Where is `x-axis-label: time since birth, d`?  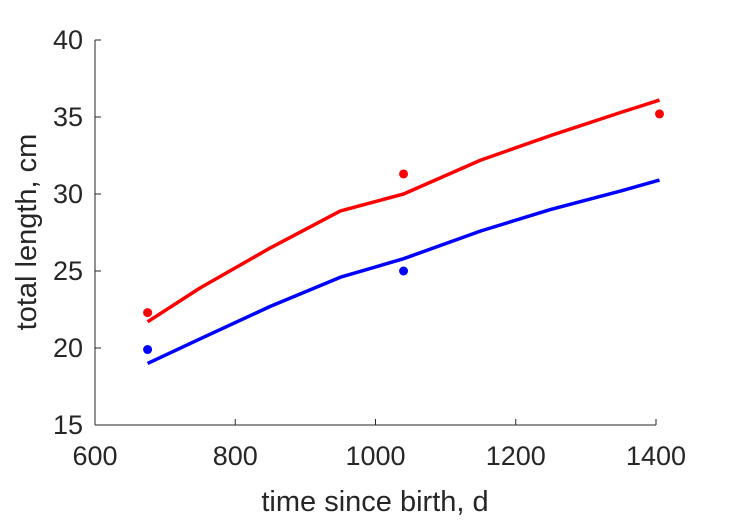 x-axis-label: time since birth, d is located at coordinates (374, 502).